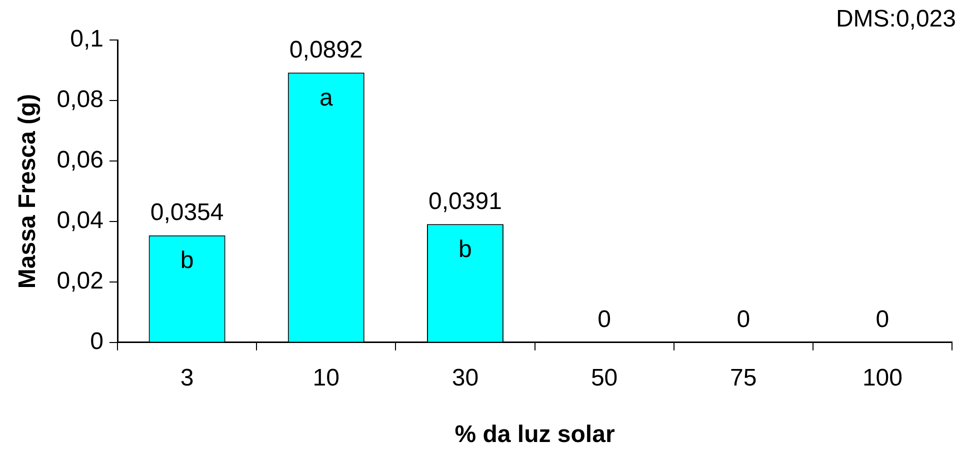 The width and height of the screenshot is (964, 464). What do you see at coordinates (882, 378) in the screenshot?
I see `x-tick-label: 100` at bounding box center [882, 378].